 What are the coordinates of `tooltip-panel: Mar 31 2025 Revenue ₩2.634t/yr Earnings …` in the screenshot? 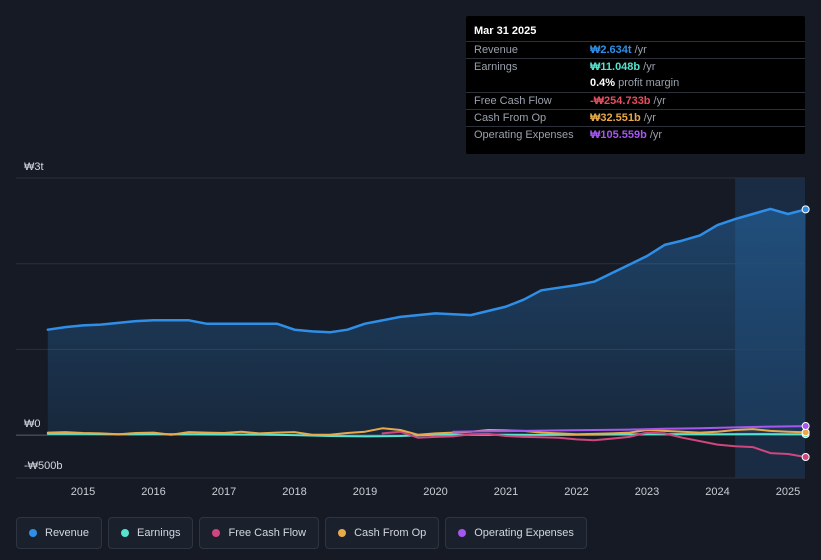 It's located at (635, 85).